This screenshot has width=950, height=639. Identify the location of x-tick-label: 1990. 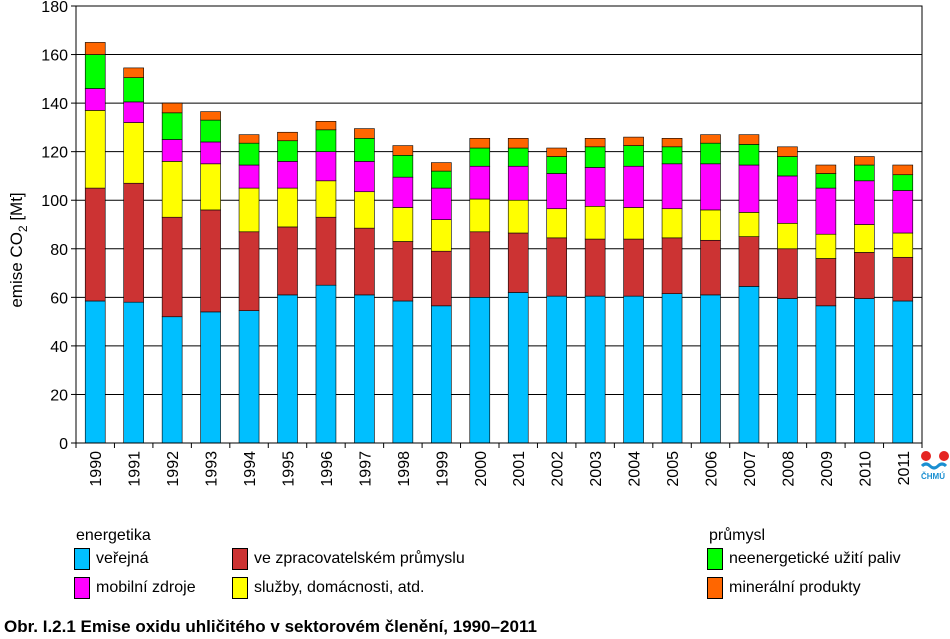
(96, 469).